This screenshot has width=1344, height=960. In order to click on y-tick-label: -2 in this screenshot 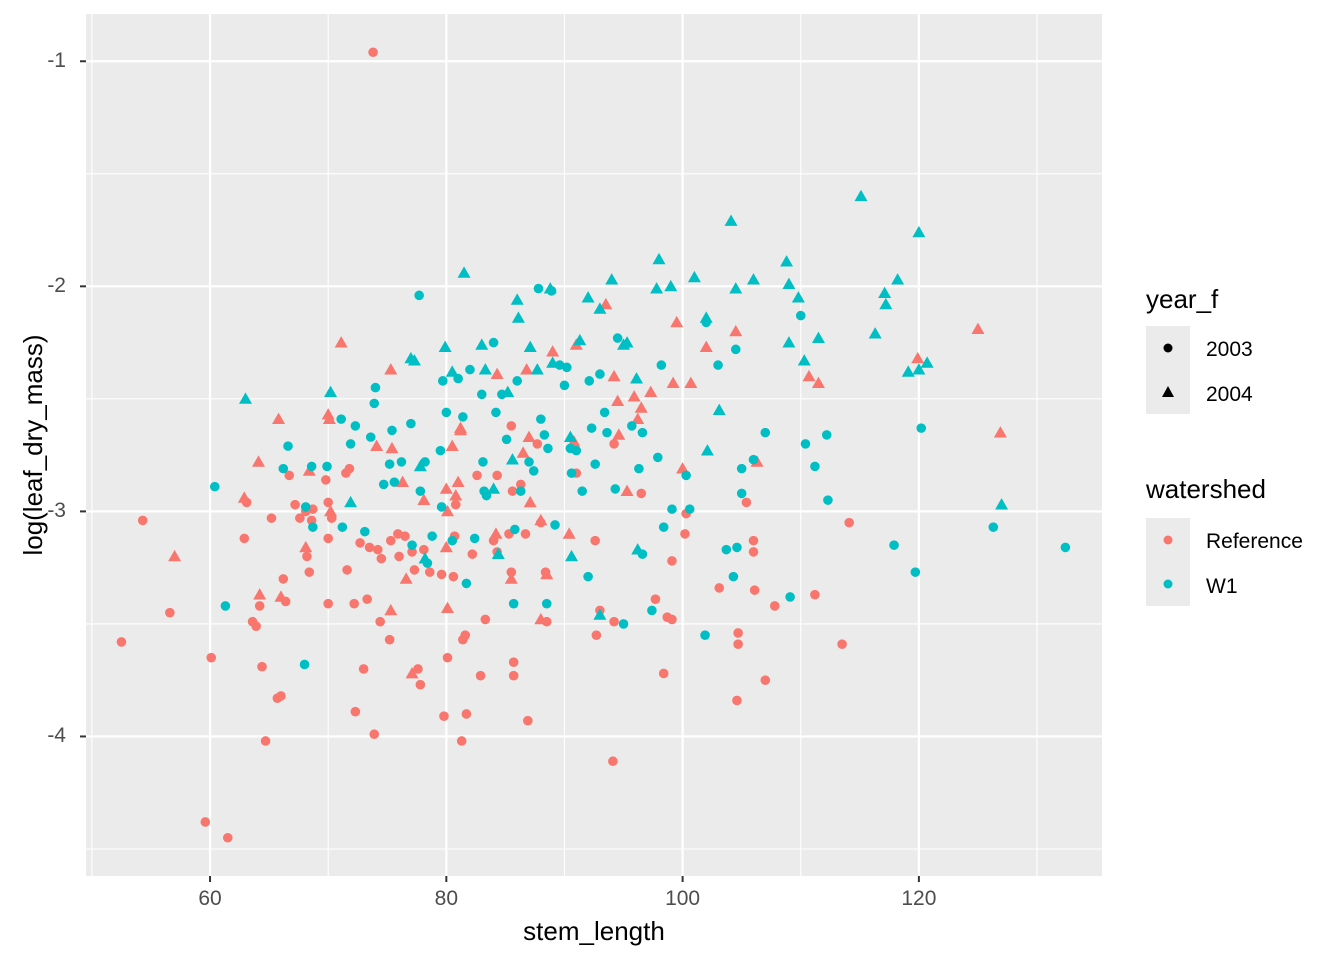, I will do `click(56, 285)`.